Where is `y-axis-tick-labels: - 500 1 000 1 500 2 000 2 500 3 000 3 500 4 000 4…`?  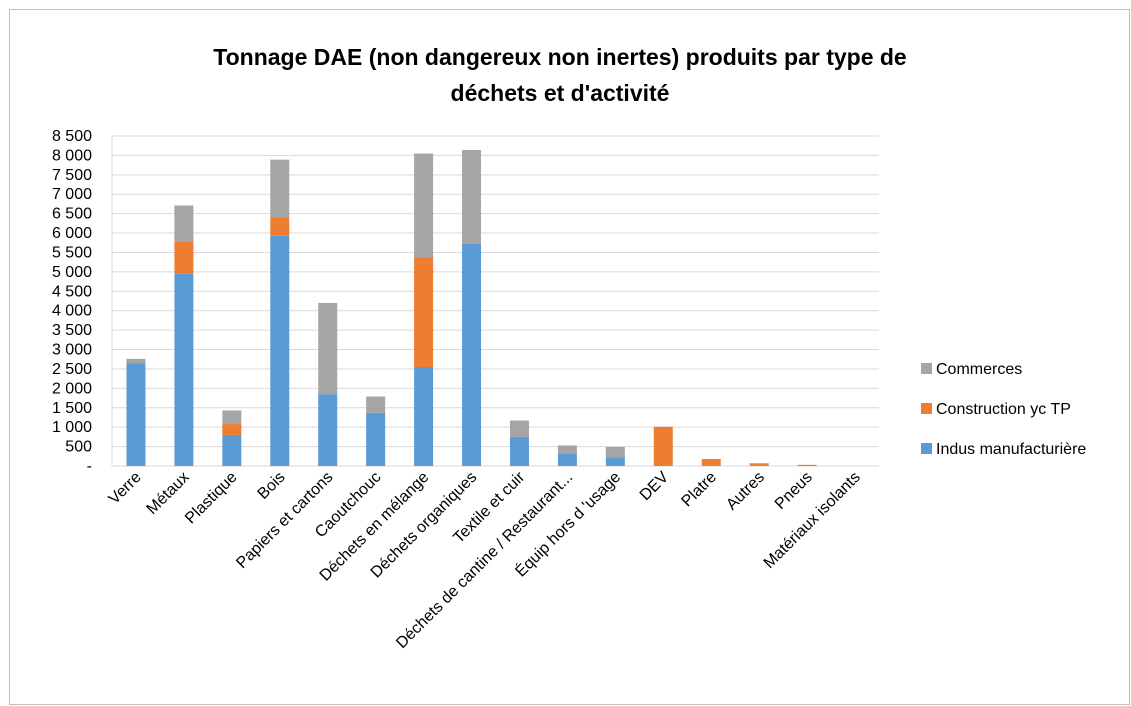
y-axis-tick-labels: - 500 1 000 1 500 2 000 2 500 3 000 3 500 4 000 4… is located at coordinates (72, 301).